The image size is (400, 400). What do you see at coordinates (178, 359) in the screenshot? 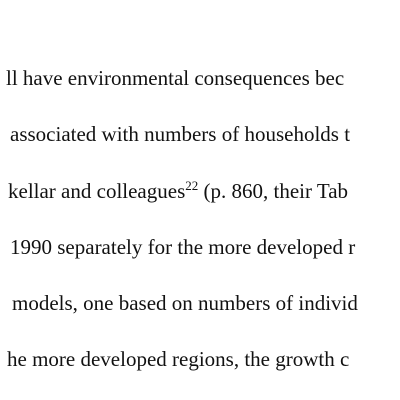
I see `text-line-6: he more developed regions, the growth c` at bounding box center [178, 359].